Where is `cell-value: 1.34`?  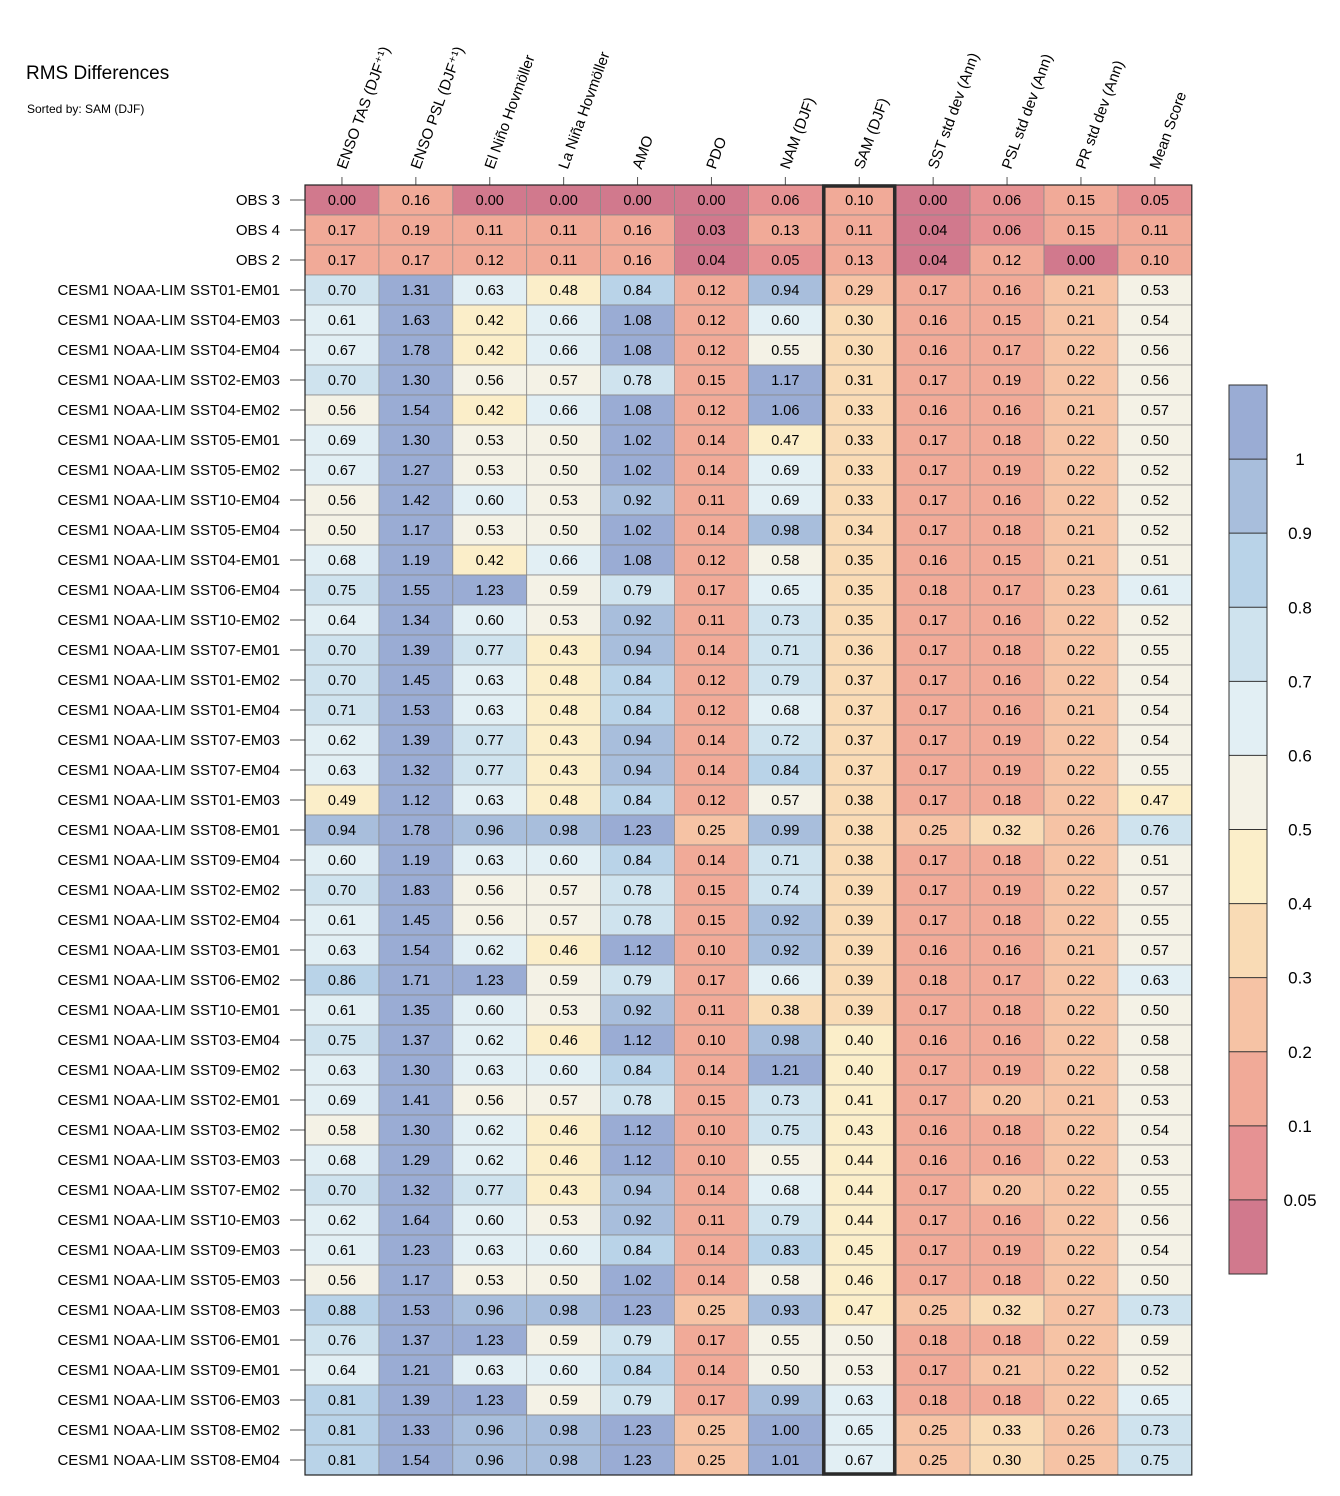
cell-value: 1.34 is located at coordinates (416, 621).